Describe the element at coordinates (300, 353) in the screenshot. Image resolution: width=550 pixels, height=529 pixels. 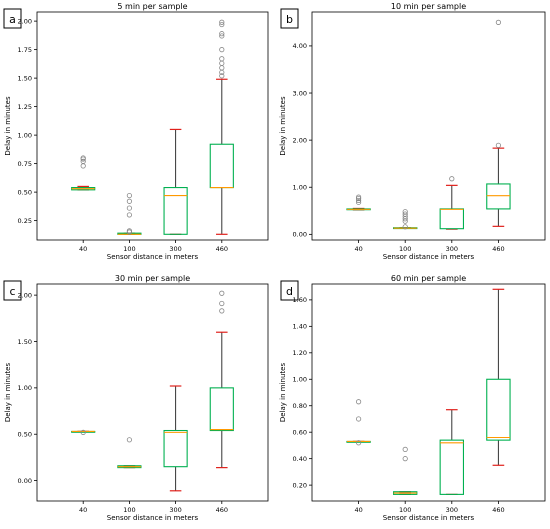
I see `y-tick-label: 1.20` at that location.